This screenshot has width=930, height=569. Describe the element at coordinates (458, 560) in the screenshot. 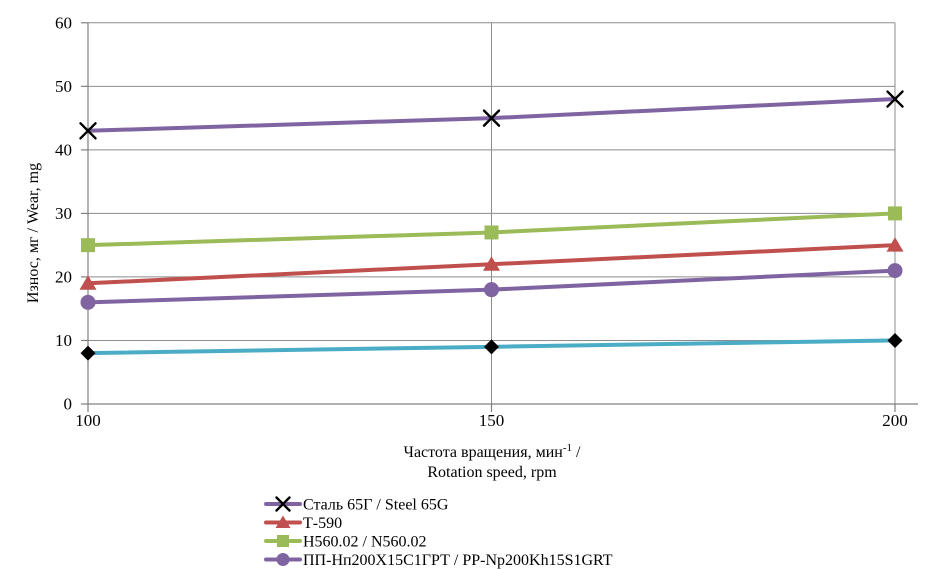

I see `legend-label: ПП-Нп200Х15С1ГРТ / PP-Np200Kh15S1GRT` at that location.